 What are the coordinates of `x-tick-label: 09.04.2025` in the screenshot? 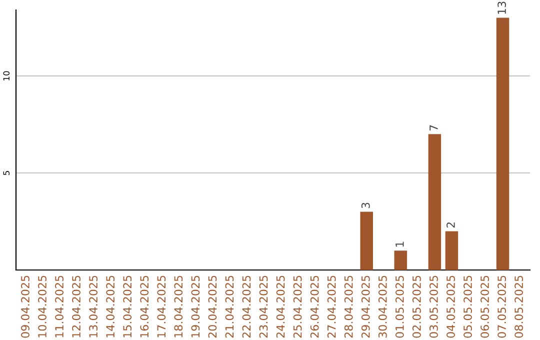 It's located at (25, 307).